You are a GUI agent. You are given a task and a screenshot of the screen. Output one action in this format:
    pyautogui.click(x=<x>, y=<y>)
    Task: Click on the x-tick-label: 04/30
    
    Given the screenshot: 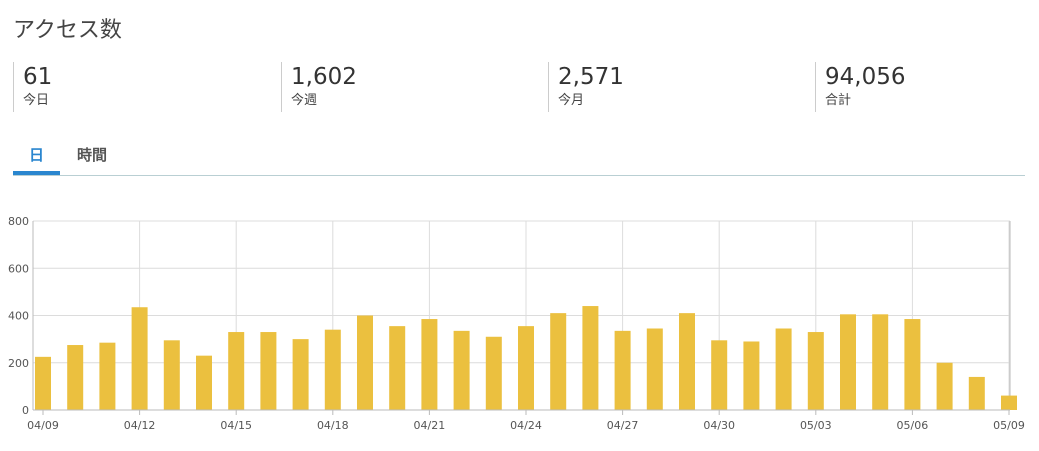 What is the action you would take?
    pyautogui.click(x=719, y=425)
    